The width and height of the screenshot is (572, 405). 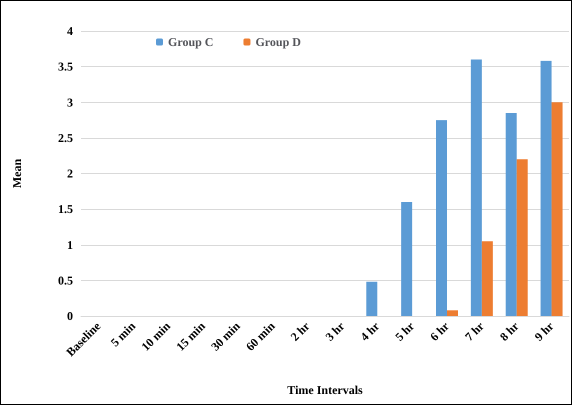 What do you see at coordinates (509, 331) in the screenshot?
I see `x-tick-label: 8 hr` at bounding box center [509, 331].